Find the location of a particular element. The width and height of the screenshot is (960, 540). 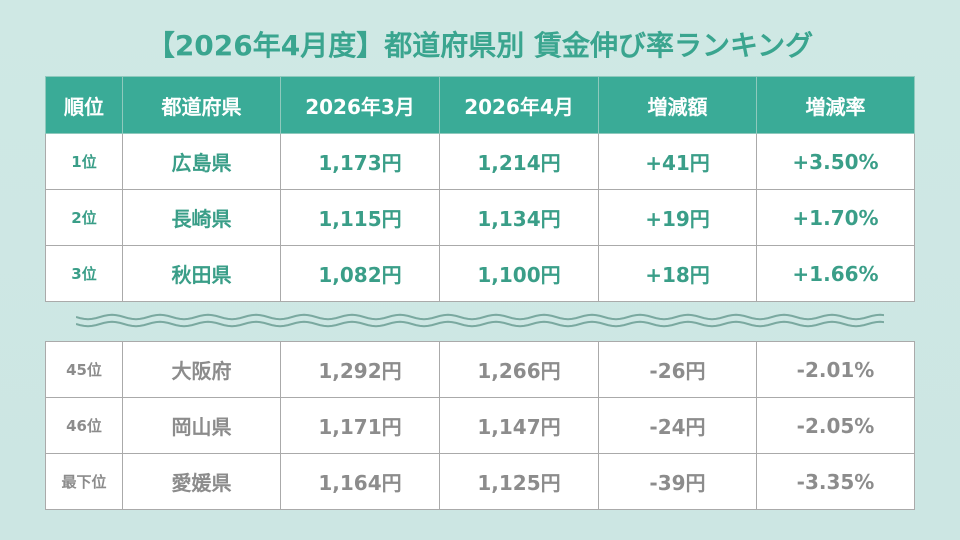

cell-april-wage: 1,147円 is located at coordinates (519, 425).